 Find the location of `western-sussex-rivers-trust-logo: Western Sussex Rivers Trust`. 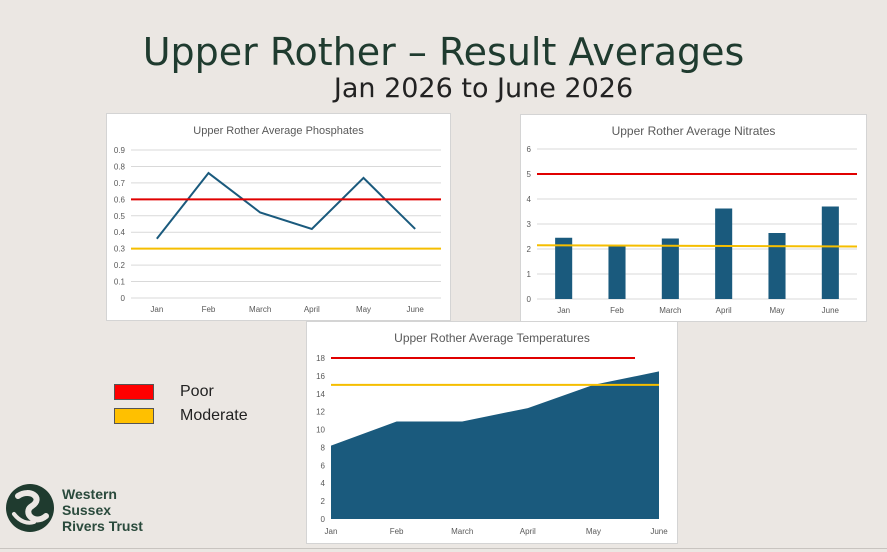

western-sussex-rivers-trust-logo: Western Sussex Rivers Trust is located at coordinates (74, 510).